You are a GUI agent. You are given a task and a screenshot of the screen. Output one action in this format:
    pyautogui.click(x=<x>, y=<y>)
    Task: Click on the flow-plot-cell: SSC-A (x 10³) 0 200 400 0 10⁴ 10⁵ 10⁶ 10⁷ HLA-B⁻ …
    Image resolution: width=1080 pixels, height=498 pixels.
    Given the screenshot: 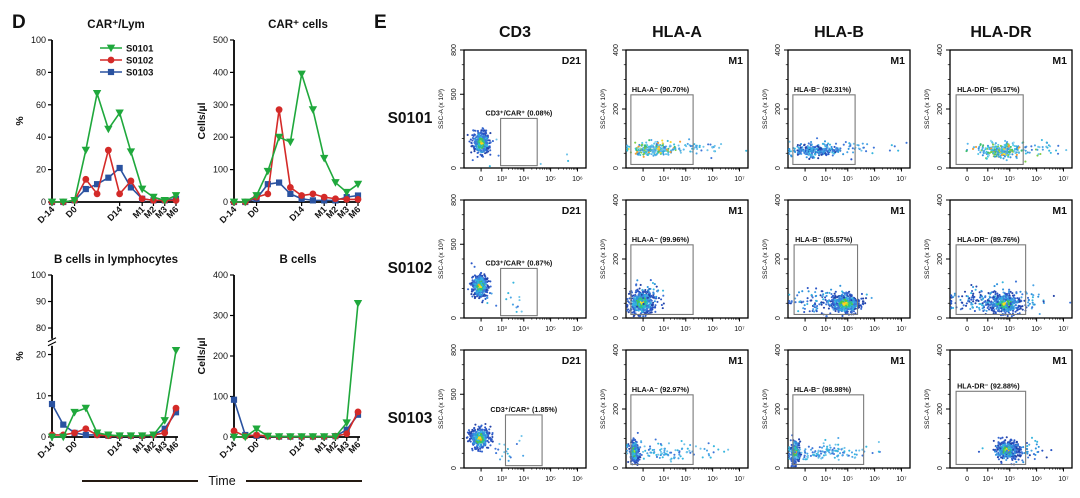 What is the action you would take?
    pyautogui.click(x=839, y=269)
    